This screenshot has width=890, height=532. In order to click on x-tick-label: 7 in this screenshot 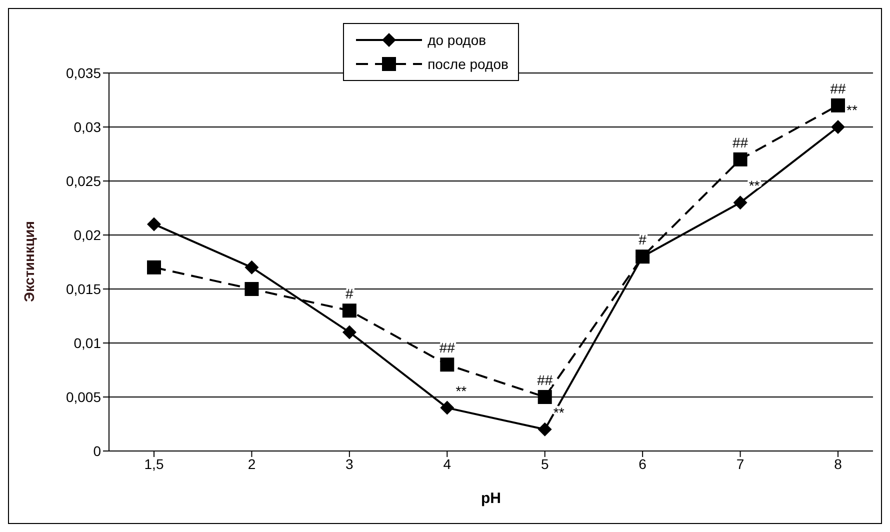, I will do `click(740, 464)`.